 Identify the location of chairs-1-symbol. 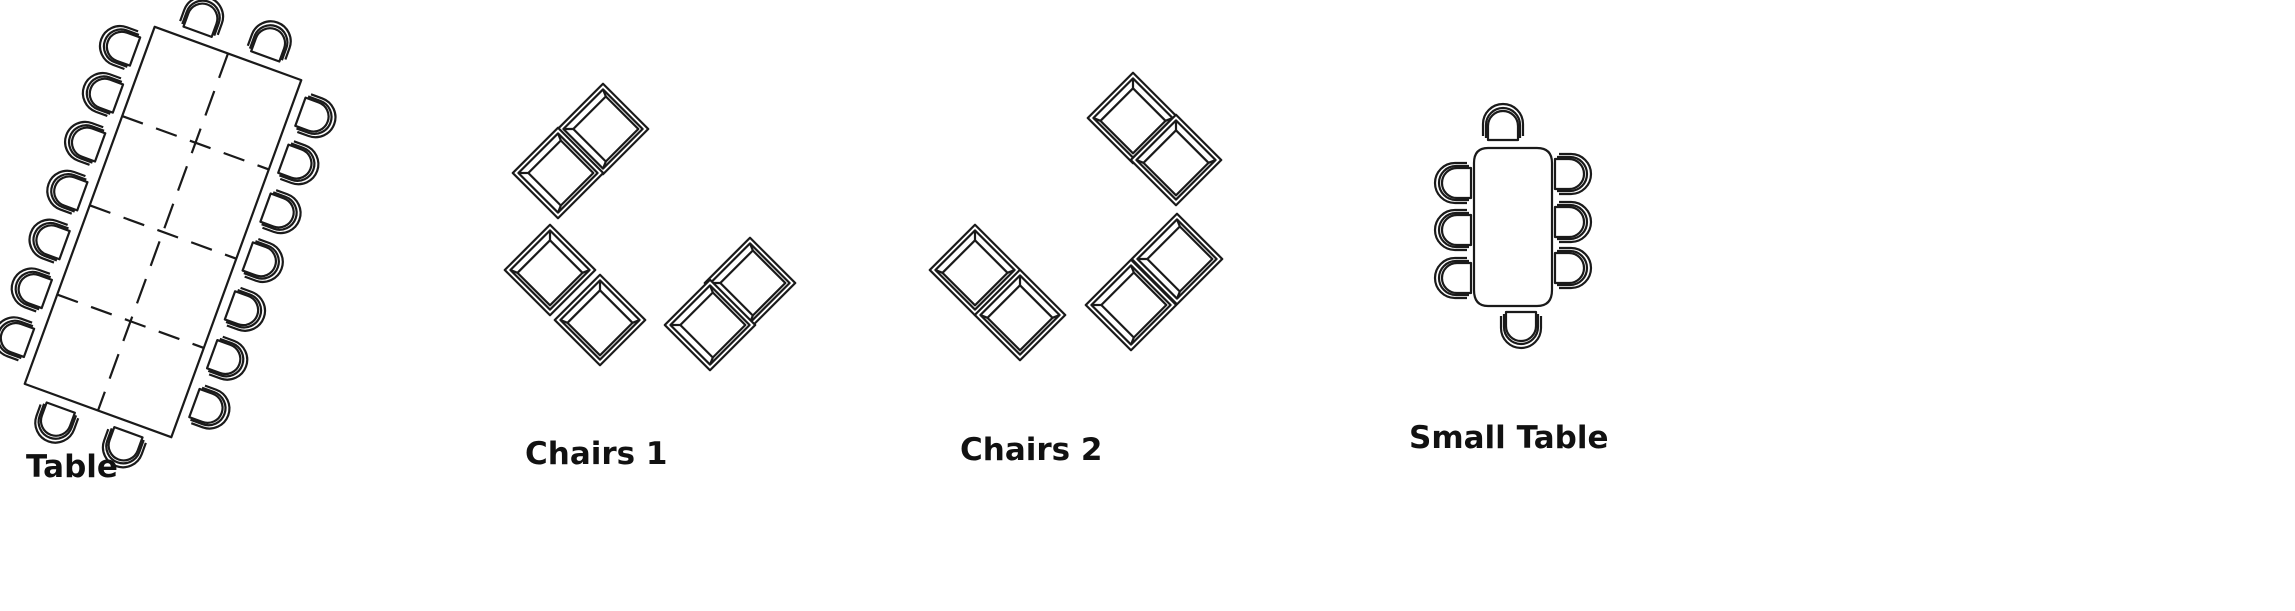
(650, 227).